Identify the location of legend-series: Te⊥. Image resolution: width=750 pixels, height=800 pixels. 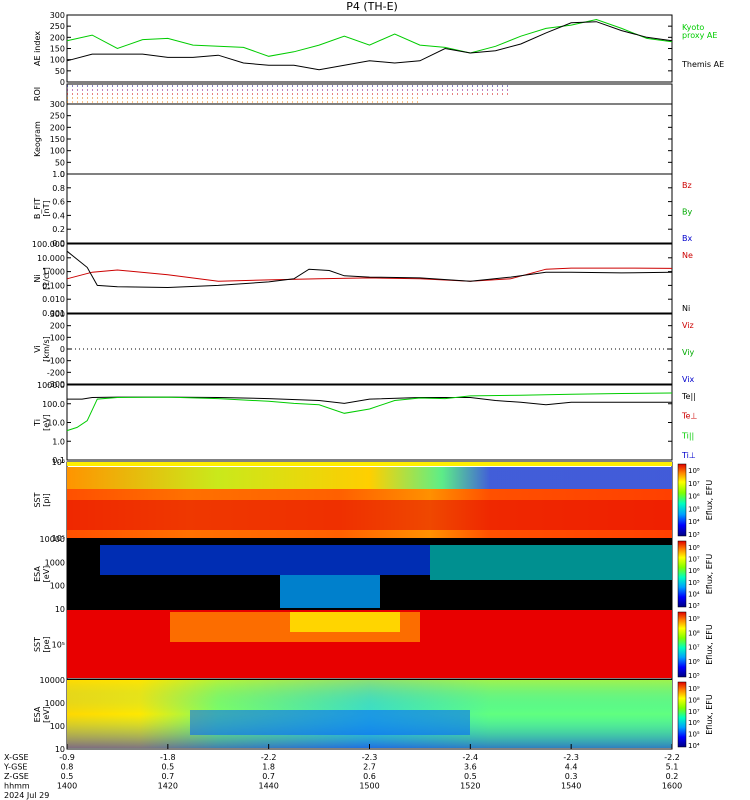
(689, 416).